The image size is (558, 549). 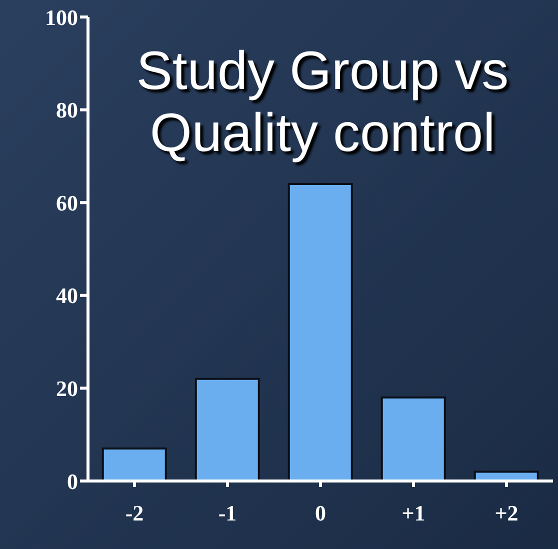 What do you see at coordinates (67, 110) in the screenshot?
I see `y-tick-label: 80` at bounding box center [67, 110].